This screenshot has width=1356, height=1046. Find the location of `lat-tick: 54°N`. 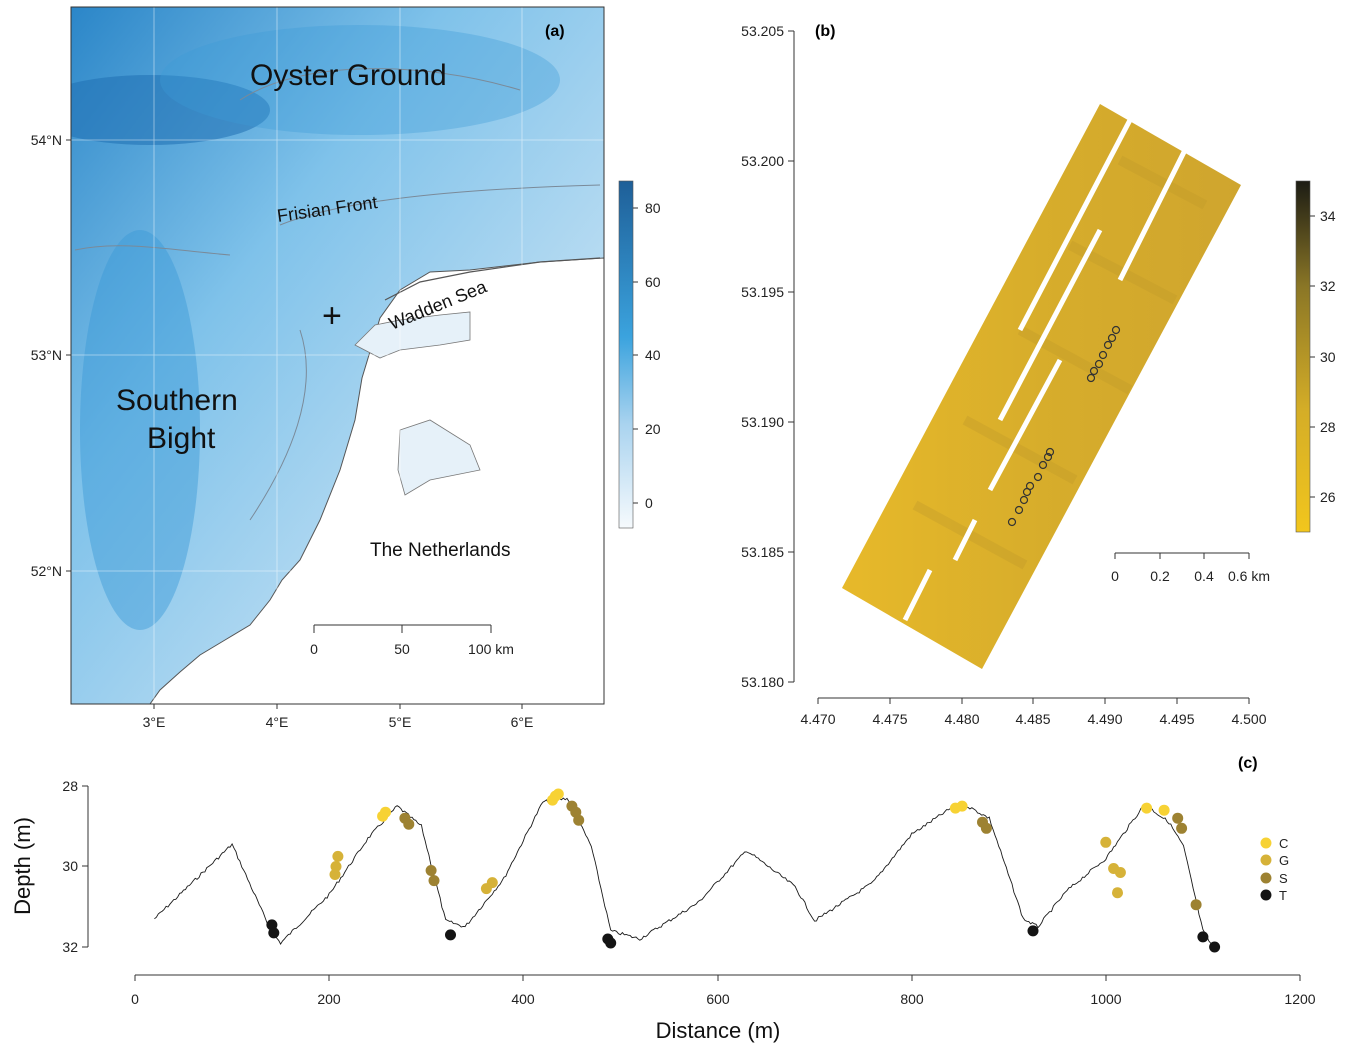

lat-tick: 54°N is located at coordinates (46, 140).